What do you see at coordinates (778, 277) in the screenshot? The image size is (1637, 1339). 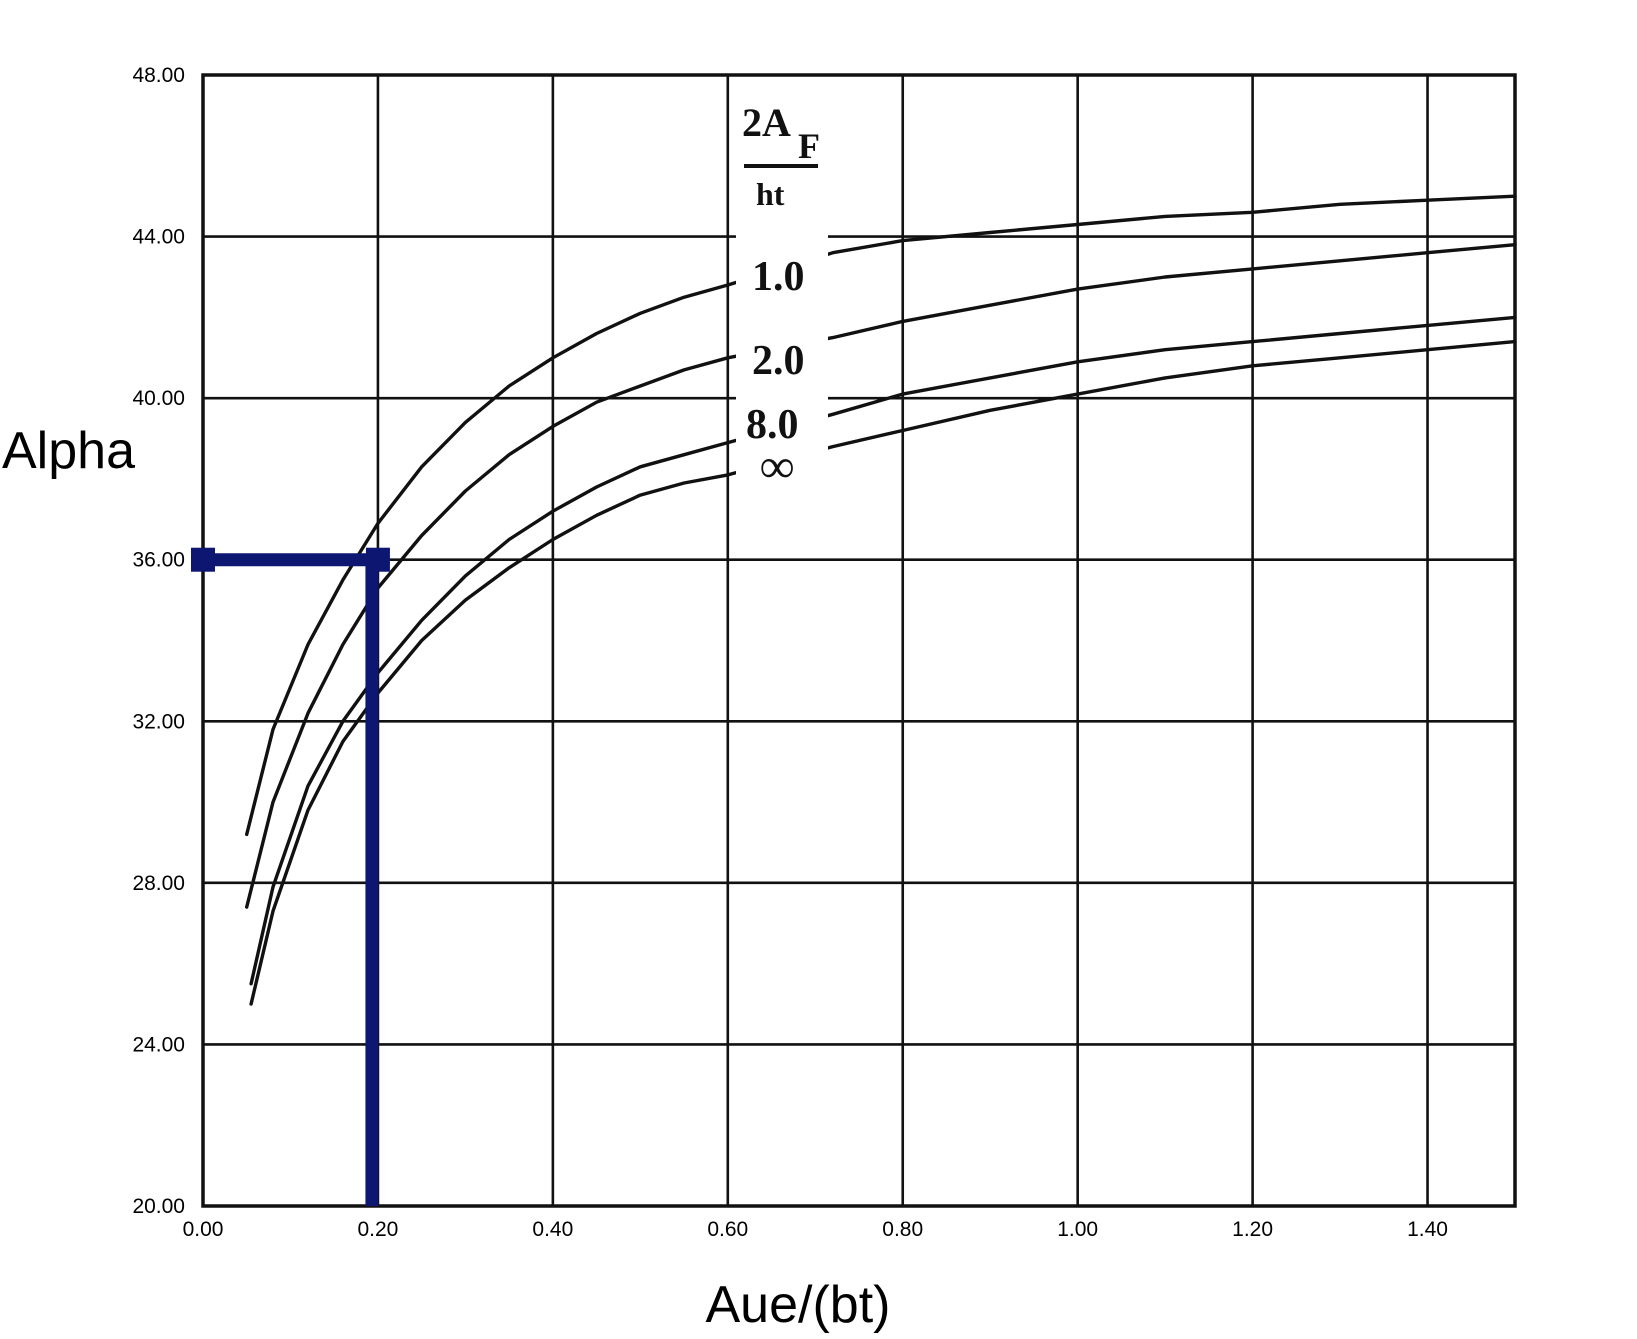 I see `legend-label-1-0: 1.0` at bounding box center [778, 277].